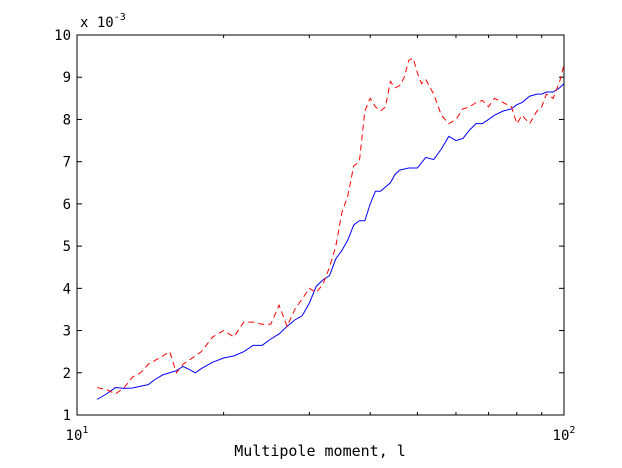  What do you see at coordinates (85, 430) in the screenshot?
I see `x-tick-label-exponent: 1` at bounding box center [85, 430].